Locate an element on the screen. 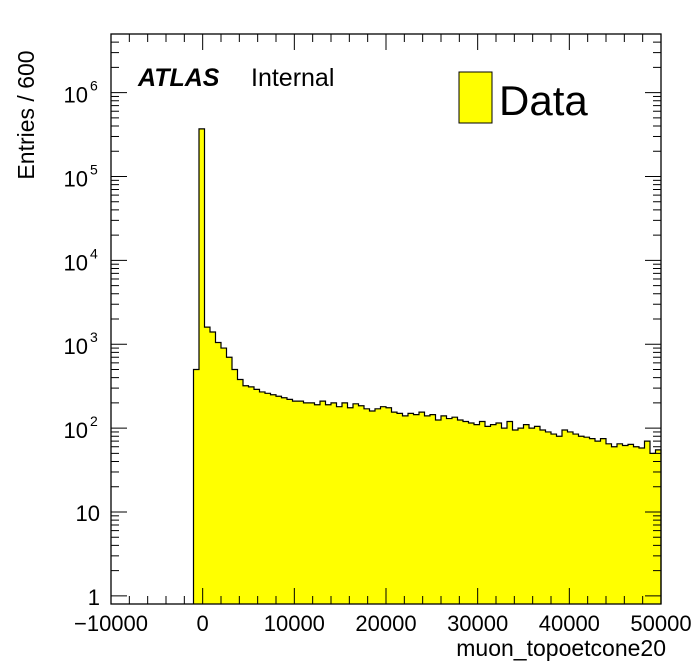 This screenshot has height=672, width=696. x-tick-label: 40000 is located at coordinates (569, 623).